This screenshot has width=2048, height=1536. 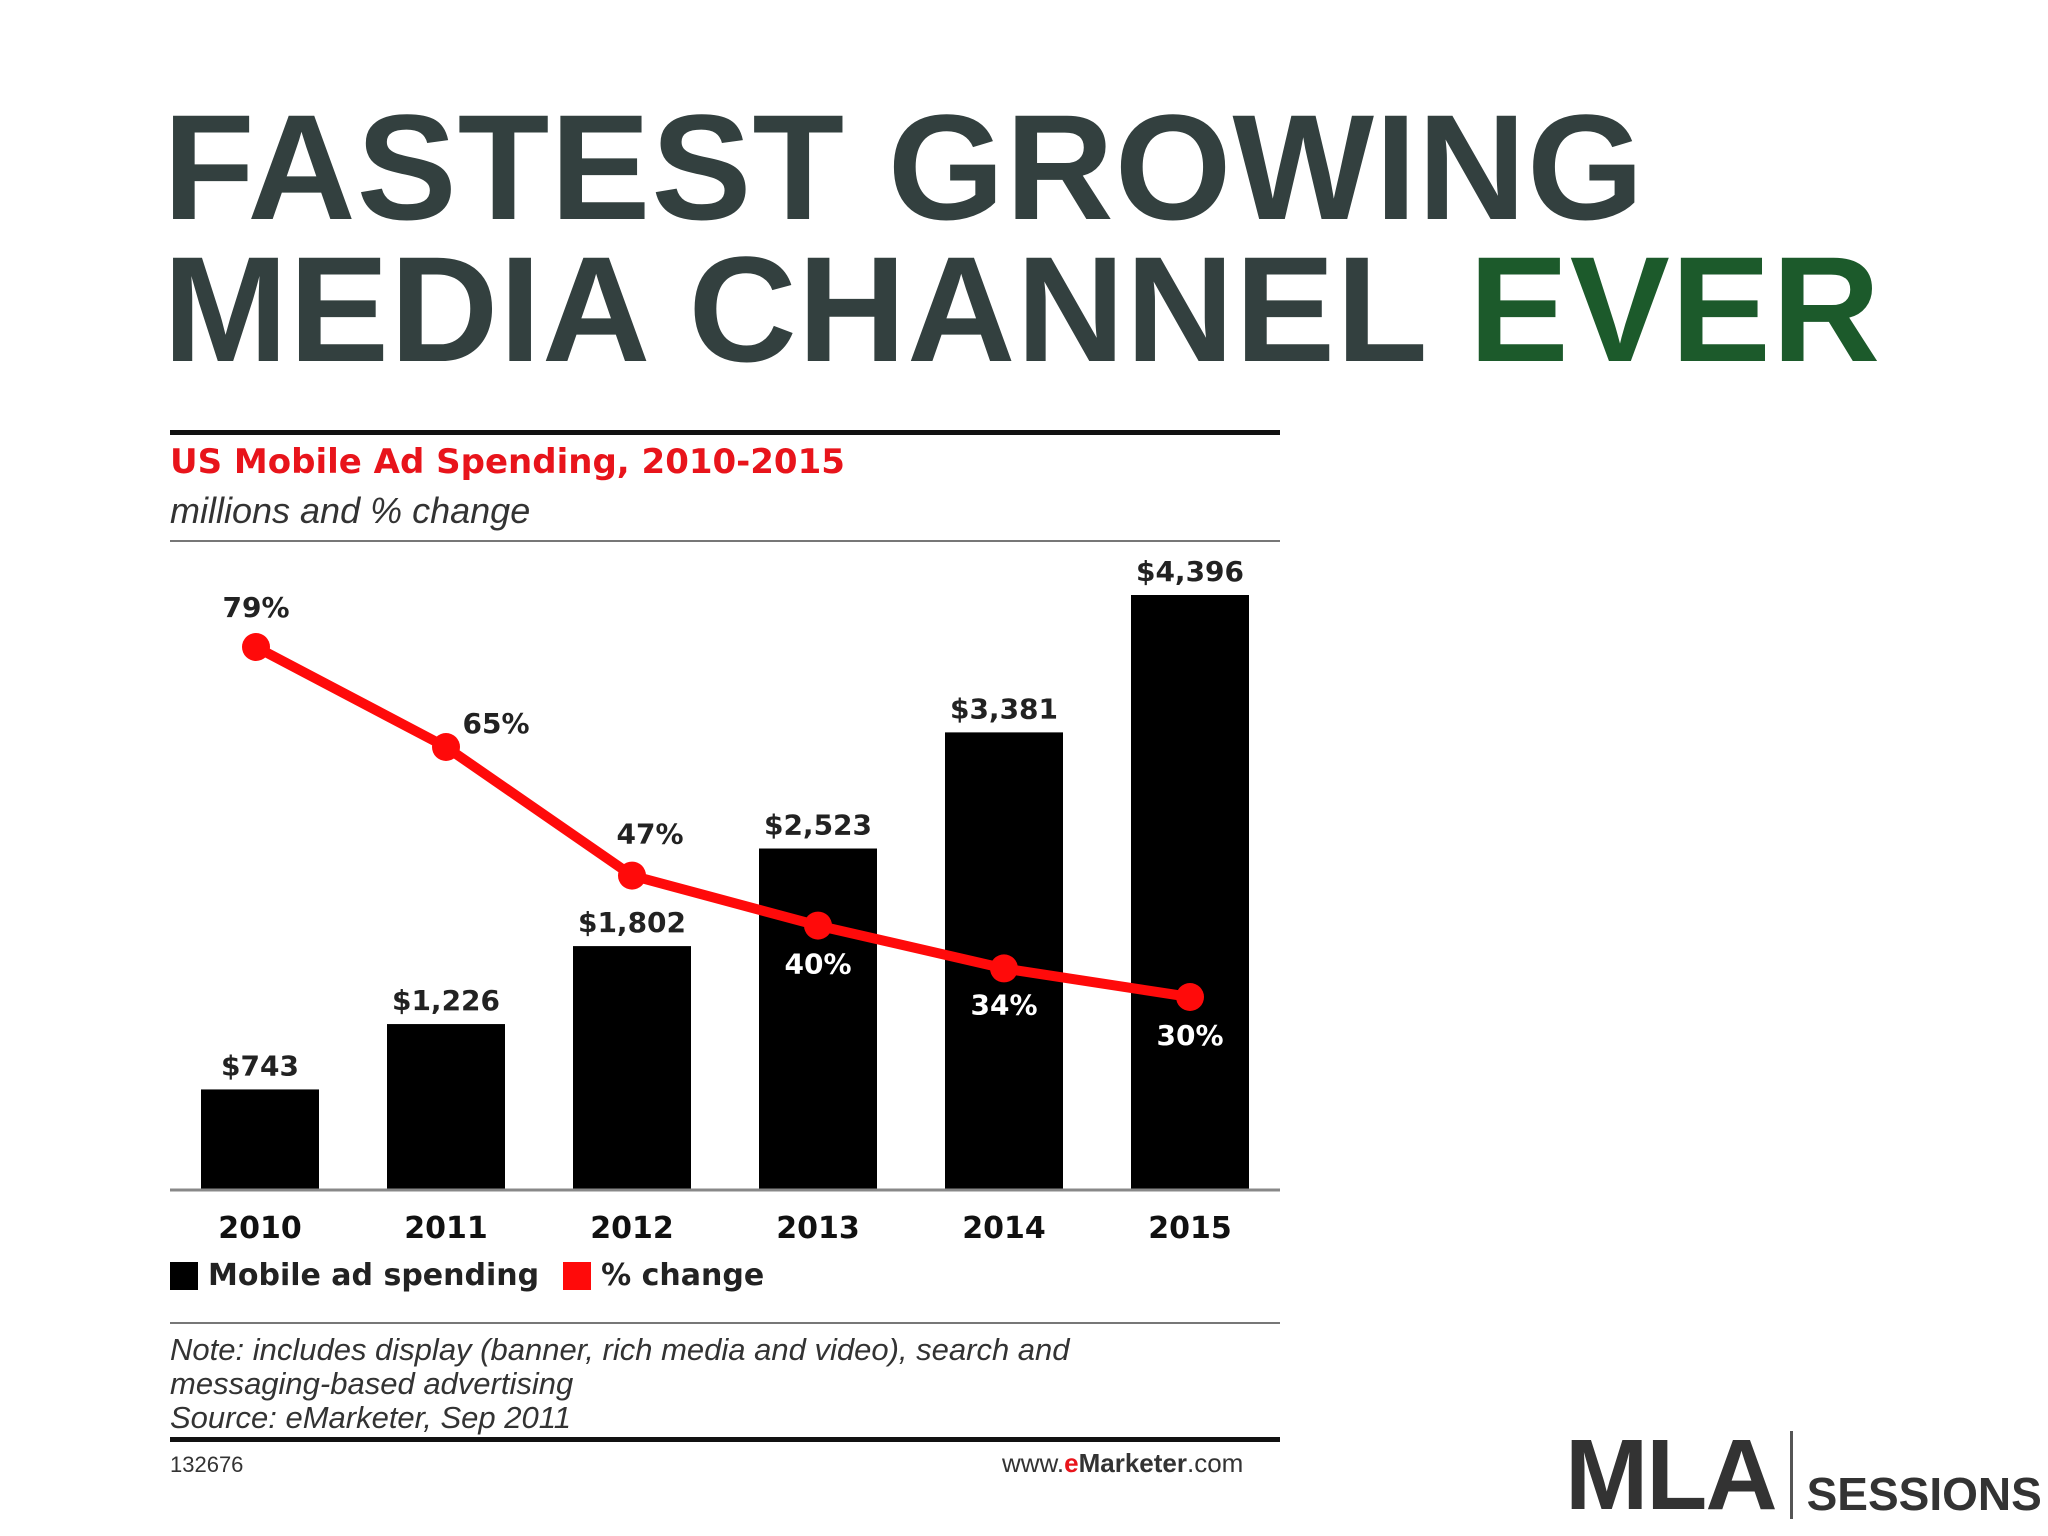 What do you see at coordinates (1033, 1463) in the screenshot?
I see `url-prefix: www.` at bounding box center [1033, 1463].